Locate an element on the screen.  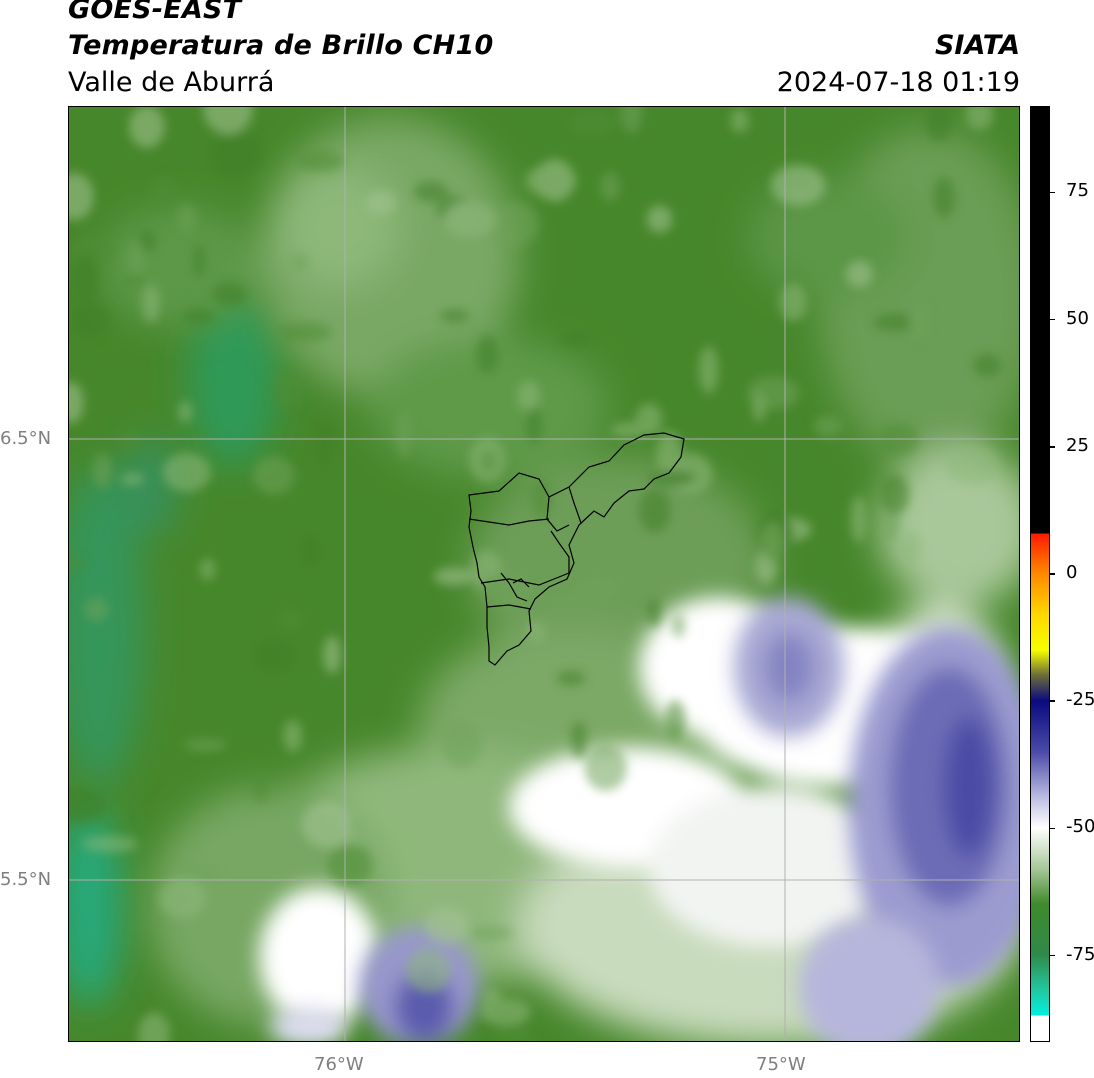
timestamp-label: 2024-07-18 01:19 is located at coordinates (898, 82).